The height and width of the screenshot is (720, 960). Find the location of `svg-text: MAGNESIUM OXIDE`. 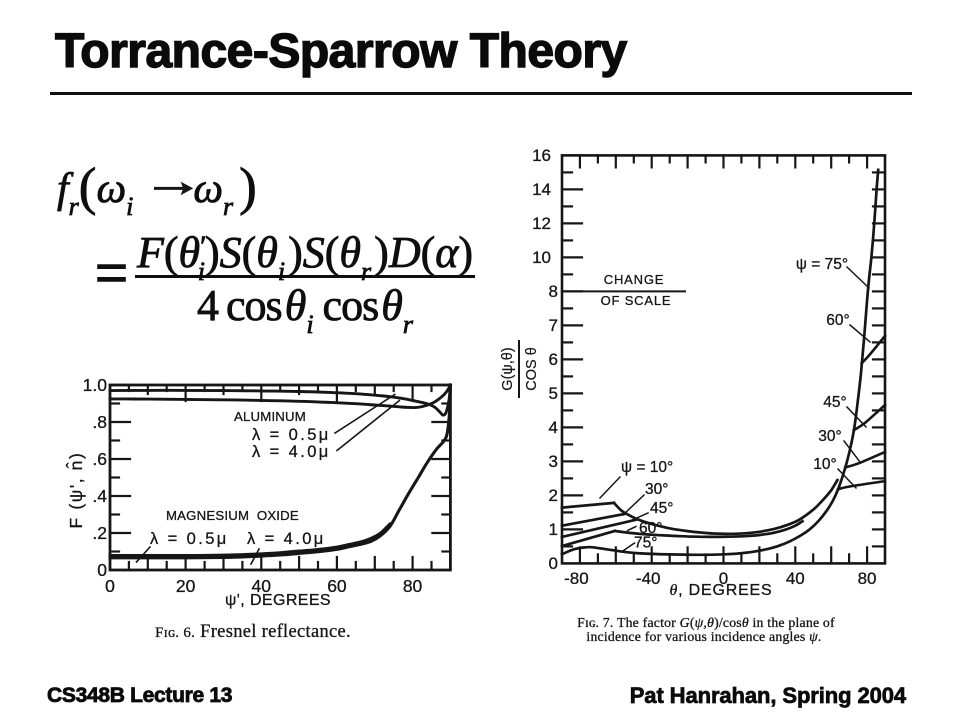

svg-text: MAGNESIUM OXIDE is located at coordinates (232, 515).